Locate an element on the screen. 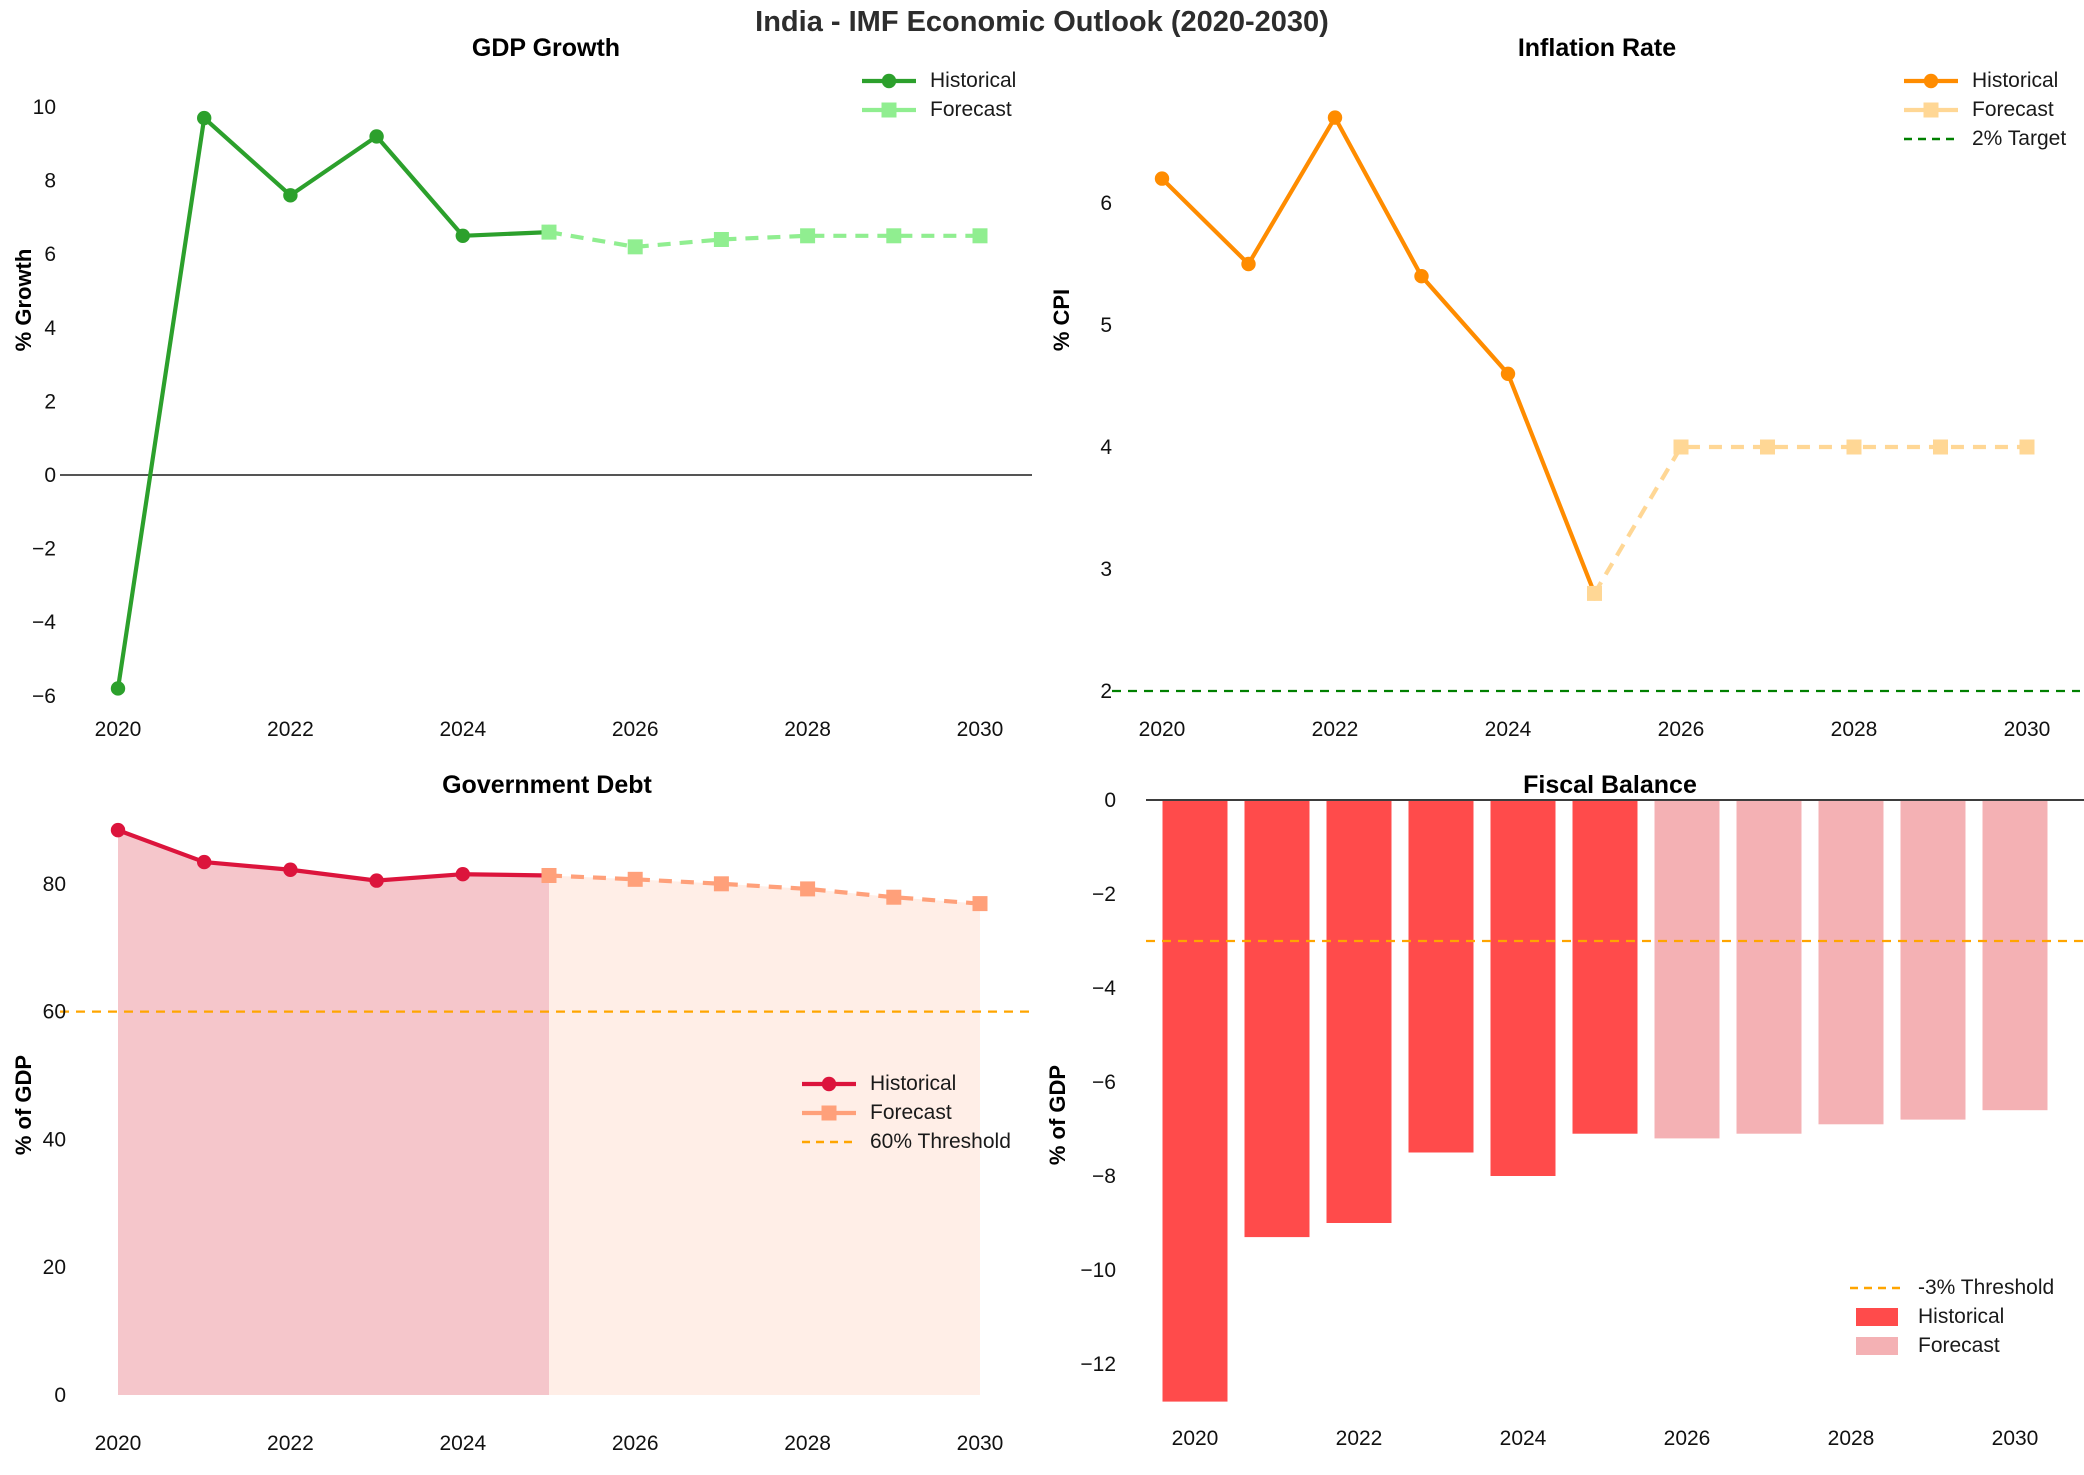  inflation-legend: Historical Forecast 2% Target is located at coordinates (1984, 113).